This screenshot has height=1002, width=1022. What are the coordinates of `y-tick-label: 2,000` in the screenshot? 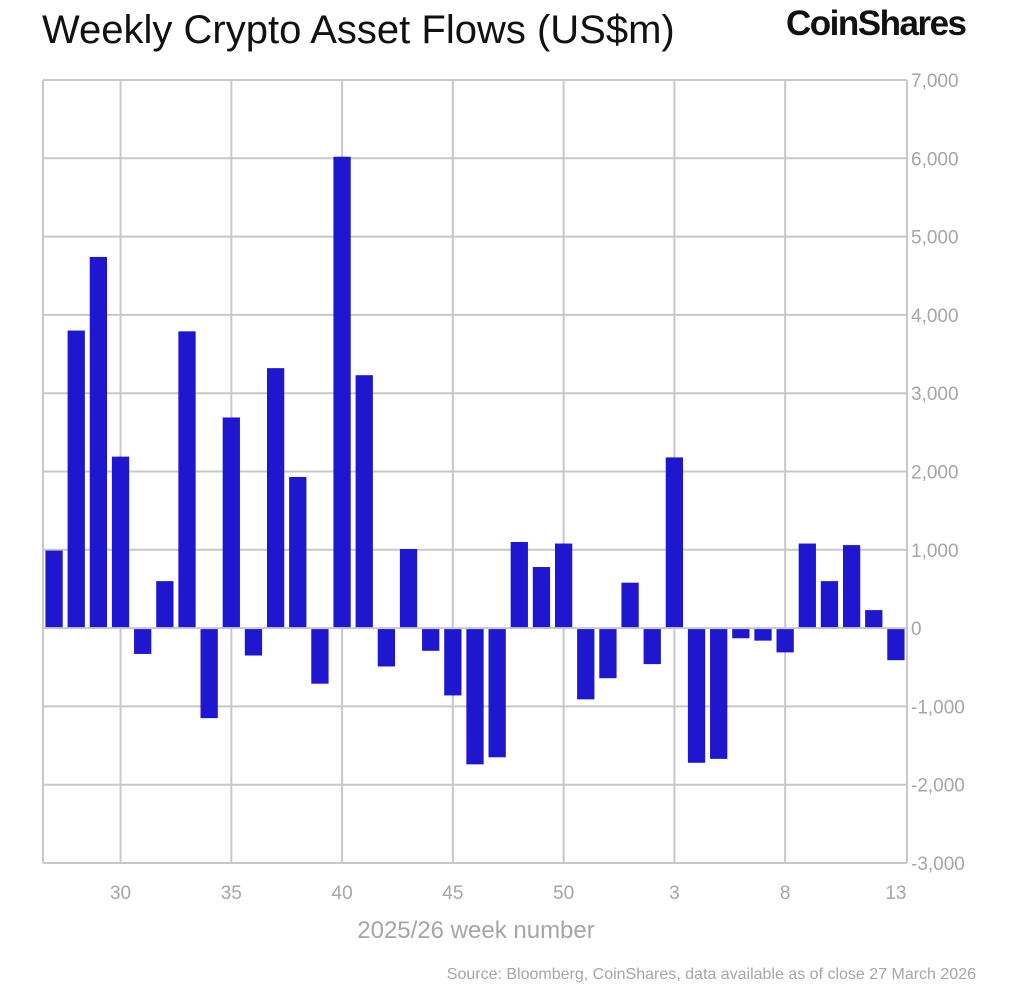 It's located at (935, 473).